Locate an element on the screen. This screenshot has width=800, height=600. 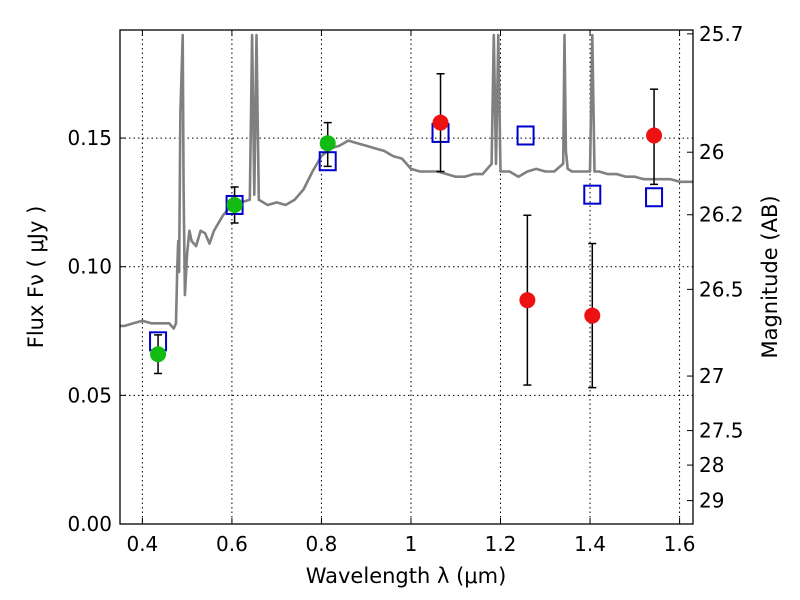
y2-tick-label: 25.7 is located at coordinates (721, 34).